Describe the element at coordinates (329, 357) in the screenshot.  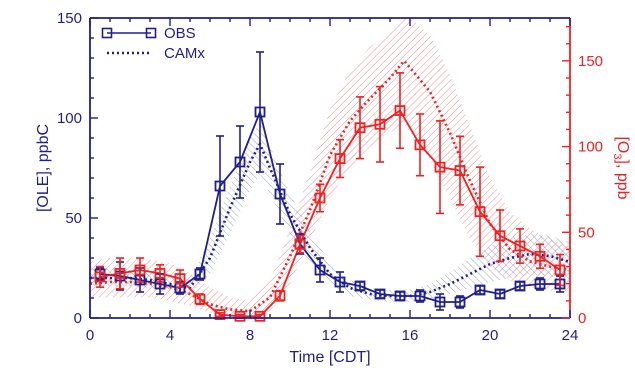
I see `x-axis-title: Time [CDT]` at that location.